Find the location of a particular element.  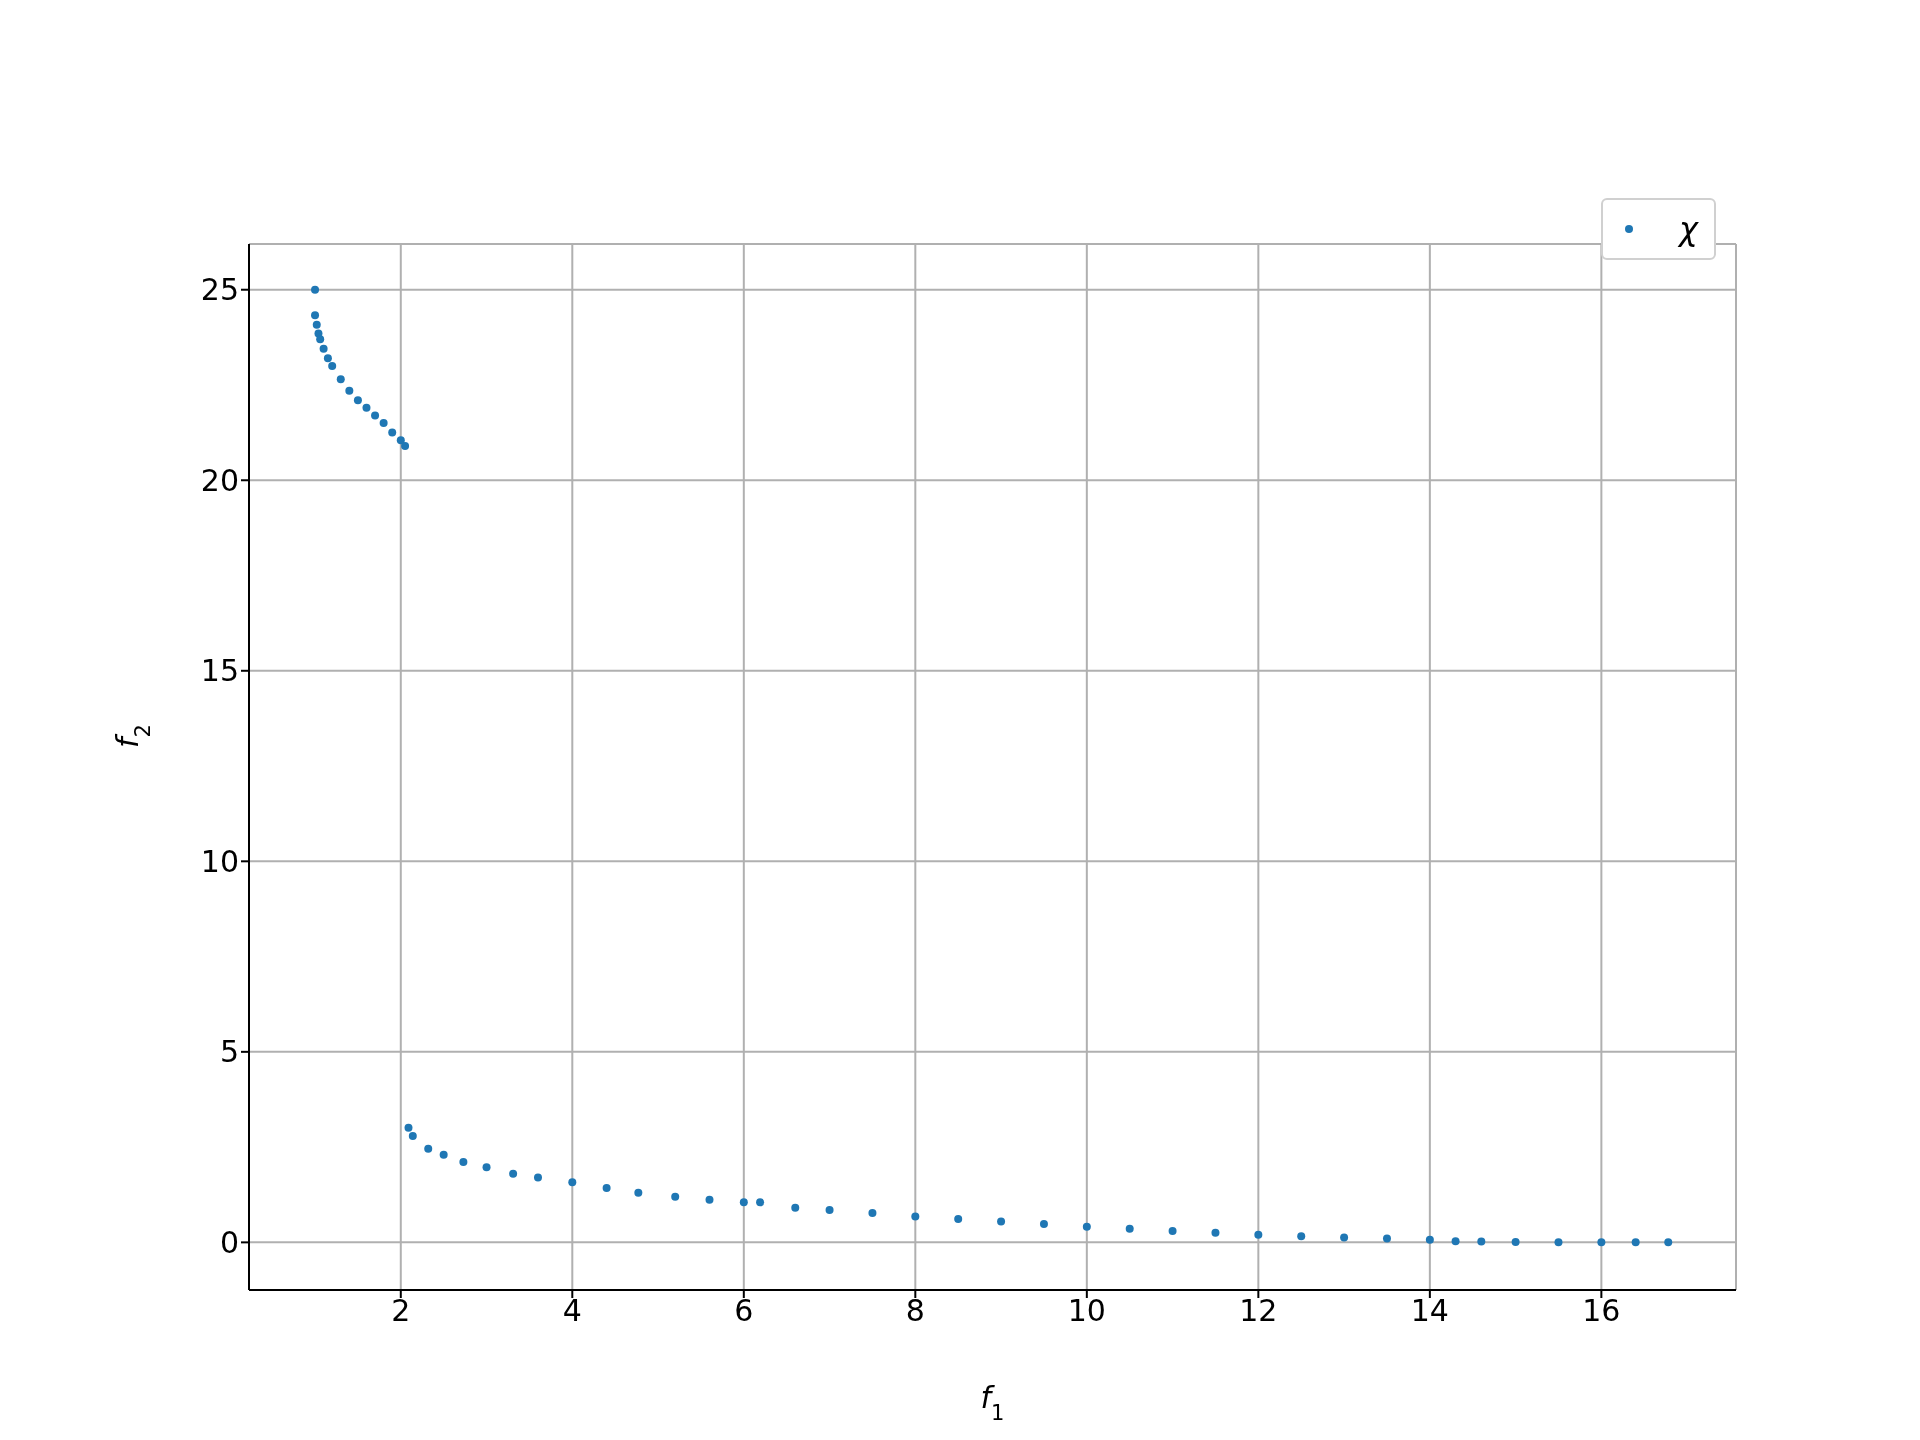

y-tick-label: 10 is located at coordinates (219, 861).